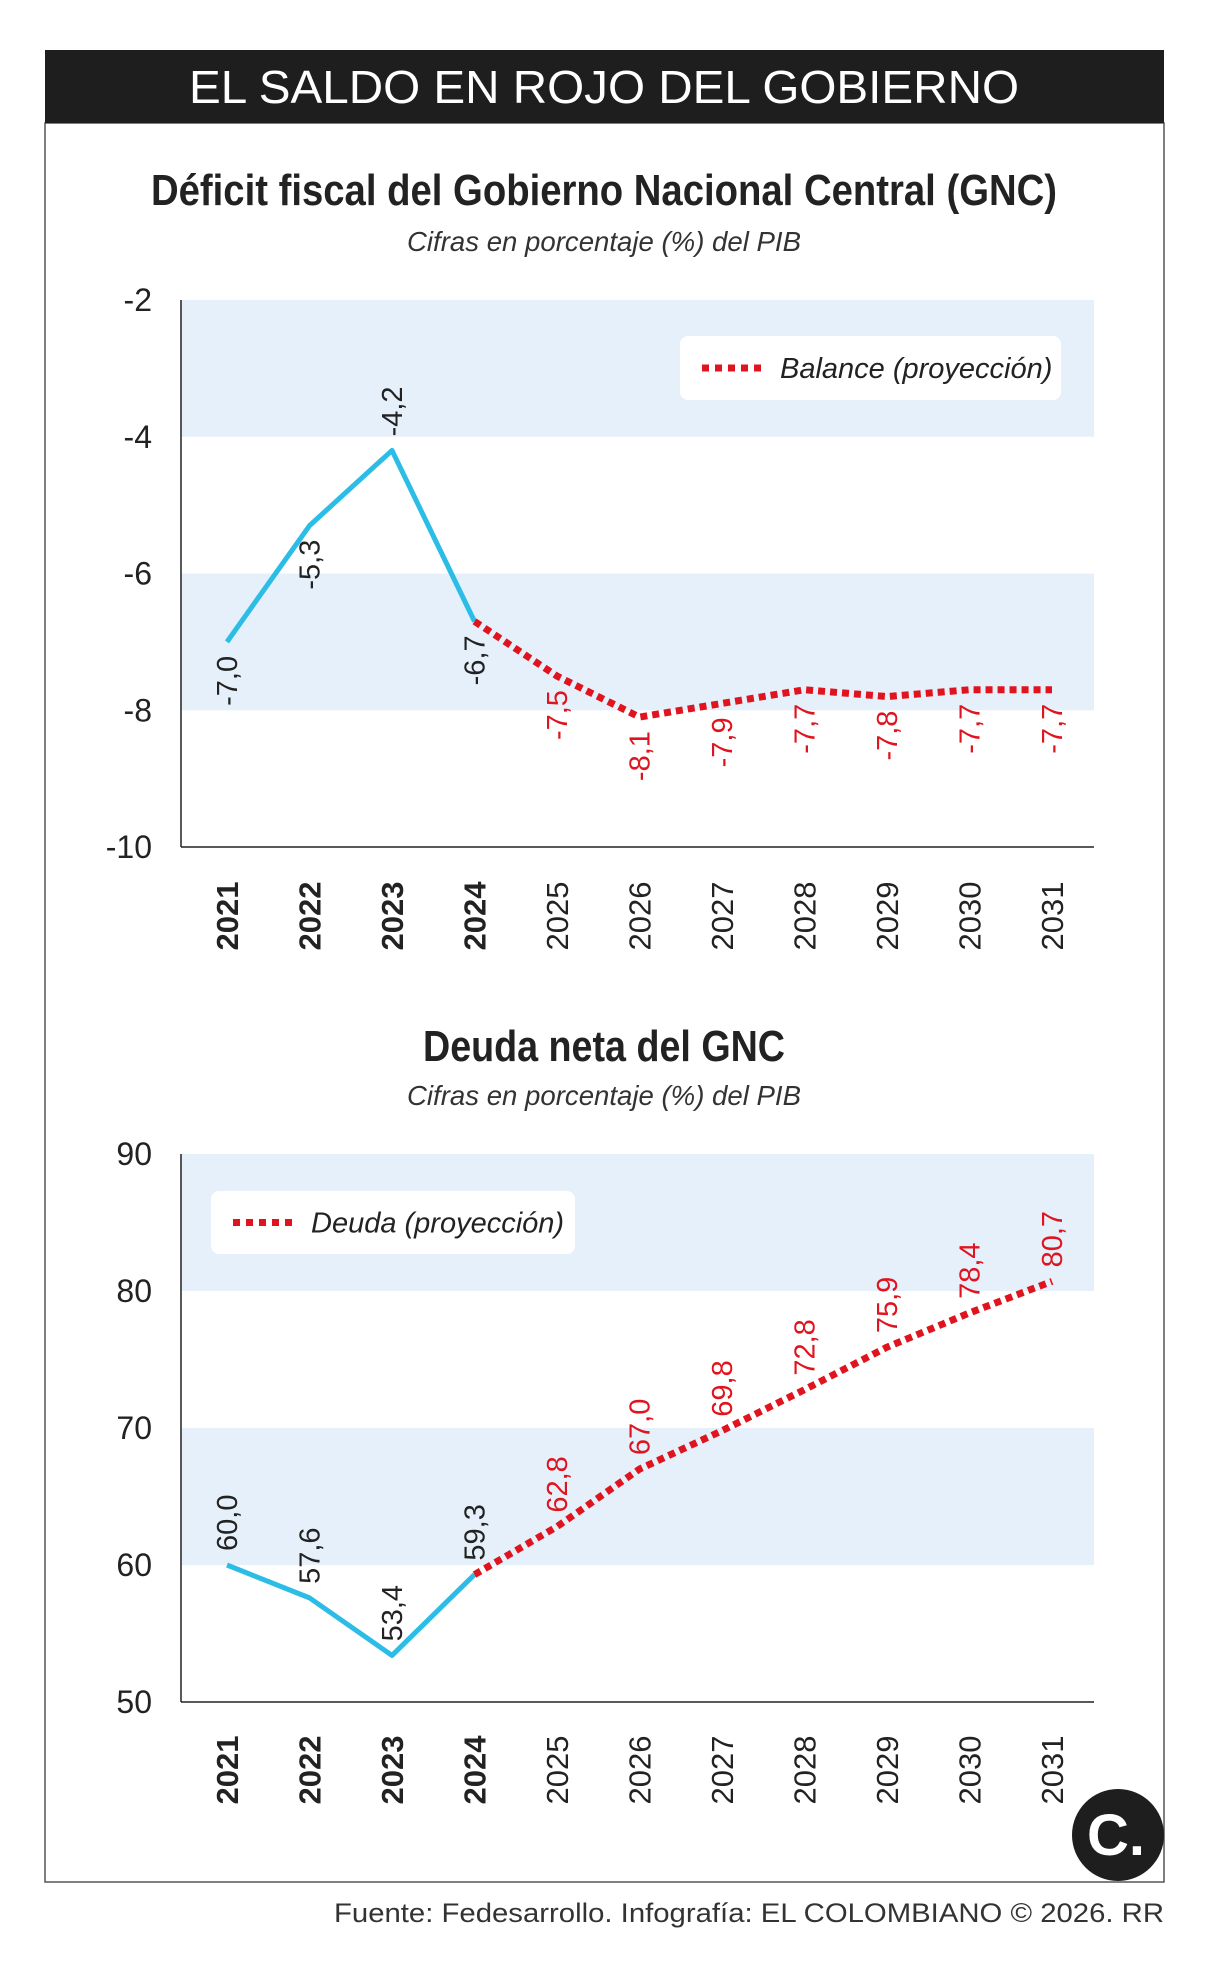 The width and height of the screenshot is (1216, 1978). I want to click on data-label: -7,8, so click(888, 736).